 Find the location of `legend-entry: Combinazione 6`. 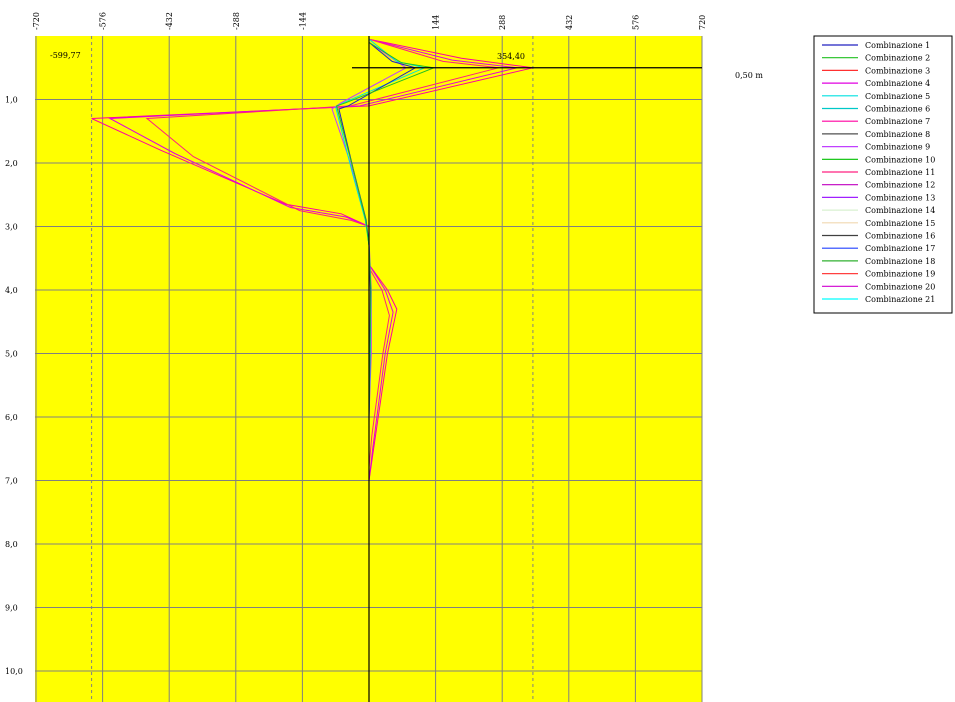

legend-entry: Combinazione 6 is located at coordinates (897, 109).